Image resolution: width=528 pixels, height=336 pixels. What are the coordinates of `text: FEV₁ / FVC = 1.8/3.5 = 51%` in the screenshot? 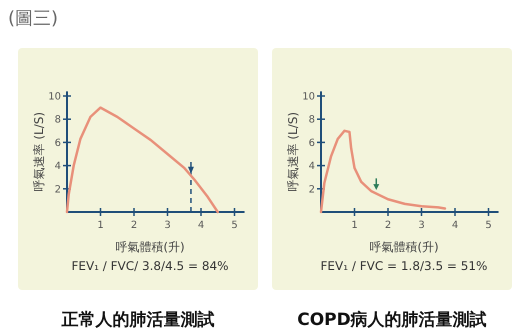 It's located at (404, 266).